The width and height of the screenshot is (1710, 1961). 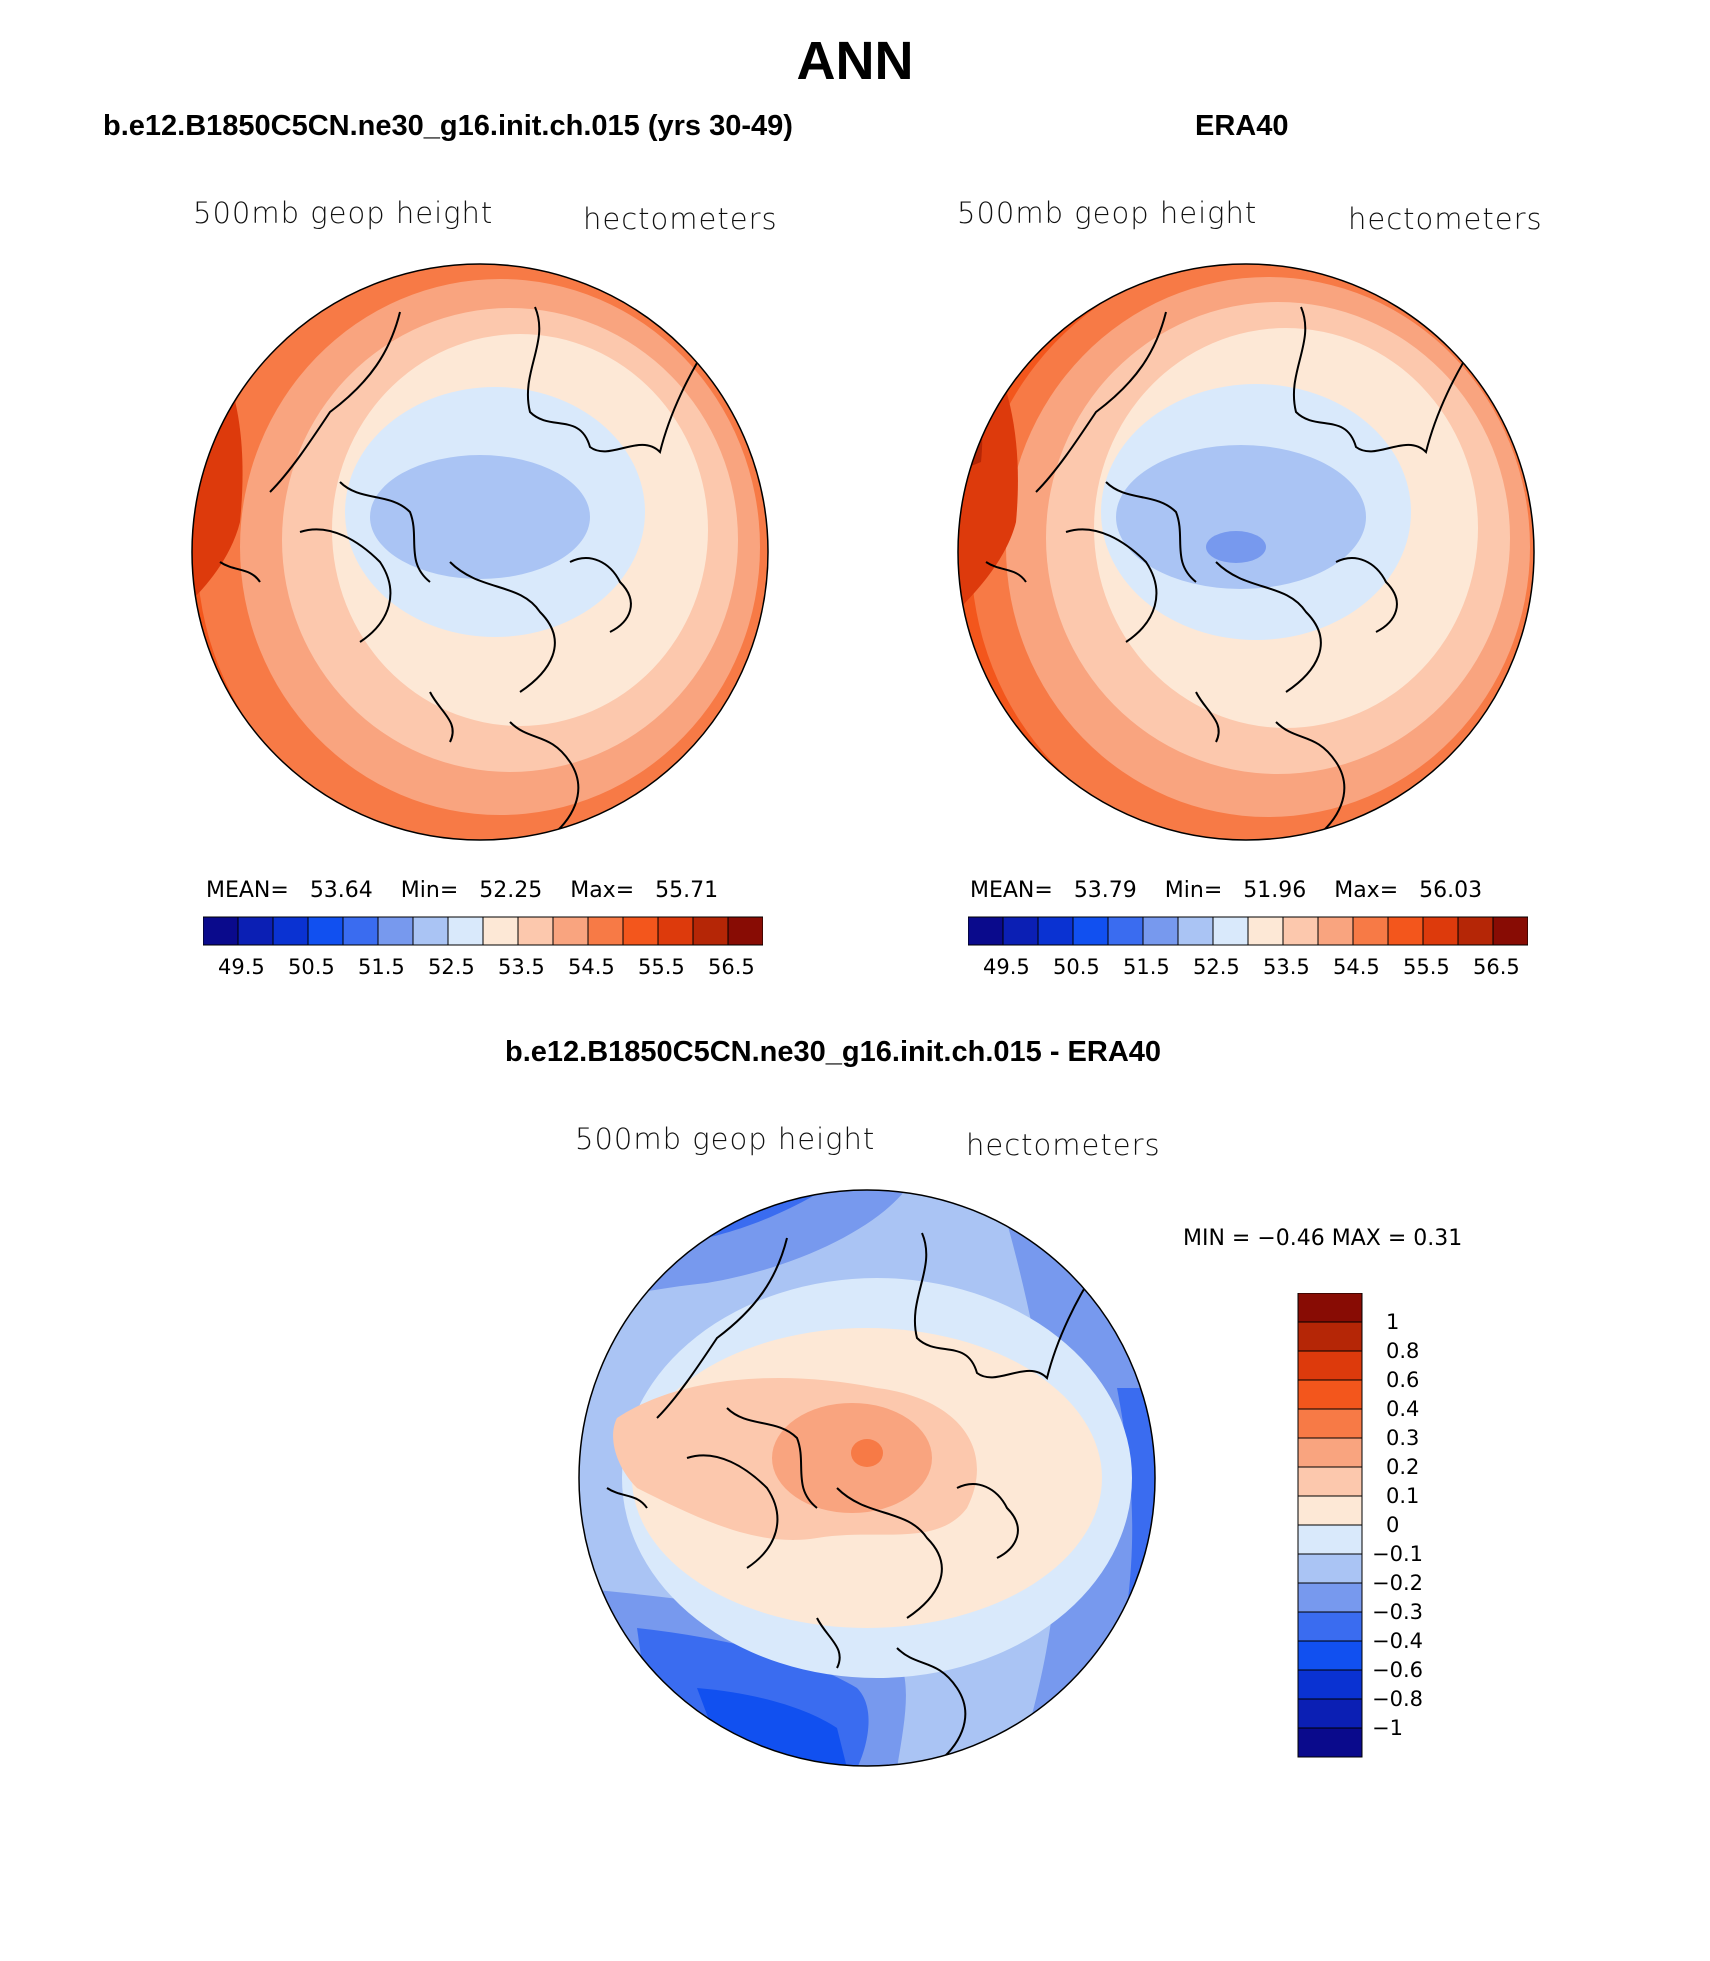 What do you see at coordinates (1323, 1238) in the screenshot?
I see `diff-range-text: MIN = −0.46 MAX = 0.31` at bounding box center [1323, 1238].